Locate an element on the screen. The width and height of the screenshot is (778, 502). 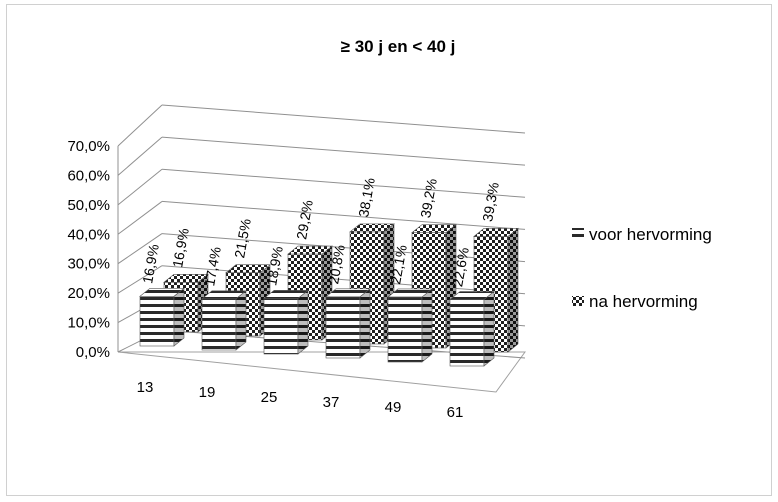
legend: voor hervorming na hervorming is located at coordinates (642, 268).